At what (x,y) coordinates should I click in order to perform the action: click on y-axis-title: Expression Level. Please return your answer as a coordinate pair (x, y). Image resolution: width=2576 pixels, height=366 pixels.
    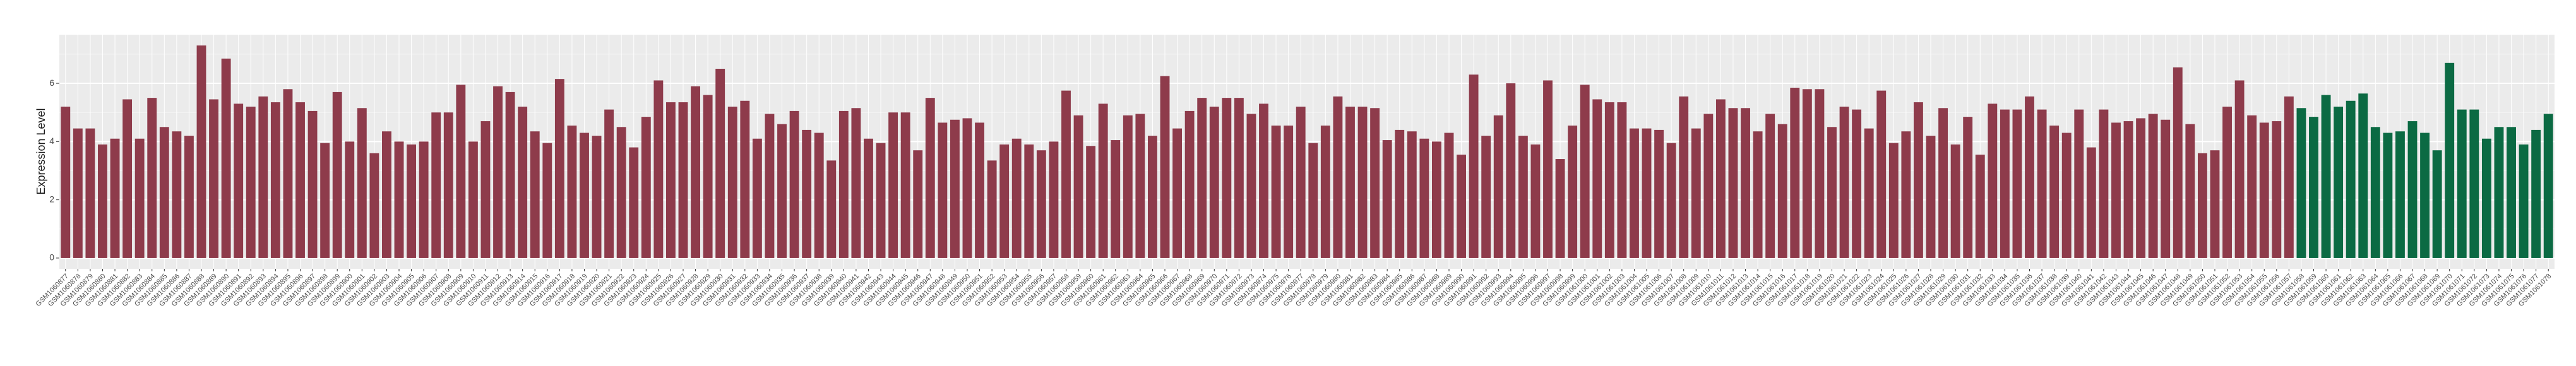
    Looking at the image, I should click on (41, 151).